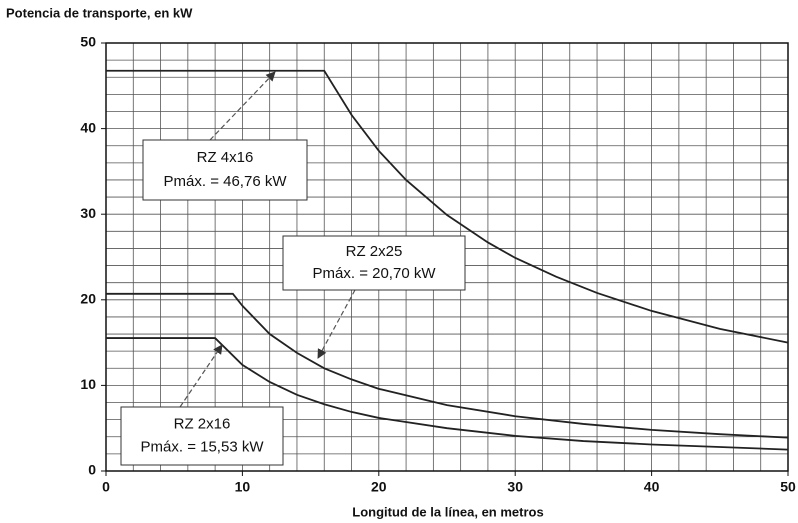 Image resolution: width=798 pixels, height=523 pixels. Describe the element at coordinates (447, 511) in the screenshot. I see `x-axis-label: Longitud de la línea, en metros` at that location.